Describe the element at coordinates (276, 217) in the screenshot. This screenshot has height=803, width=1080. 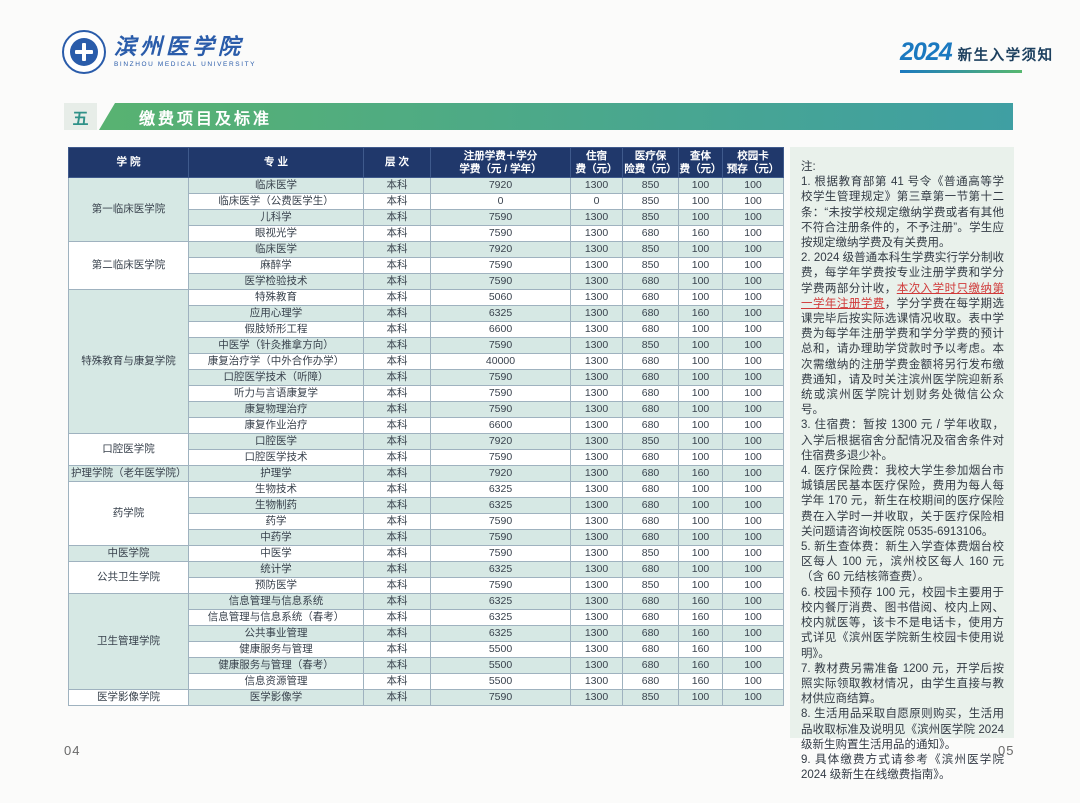
I see `cell-major: 儿科学` at that location.